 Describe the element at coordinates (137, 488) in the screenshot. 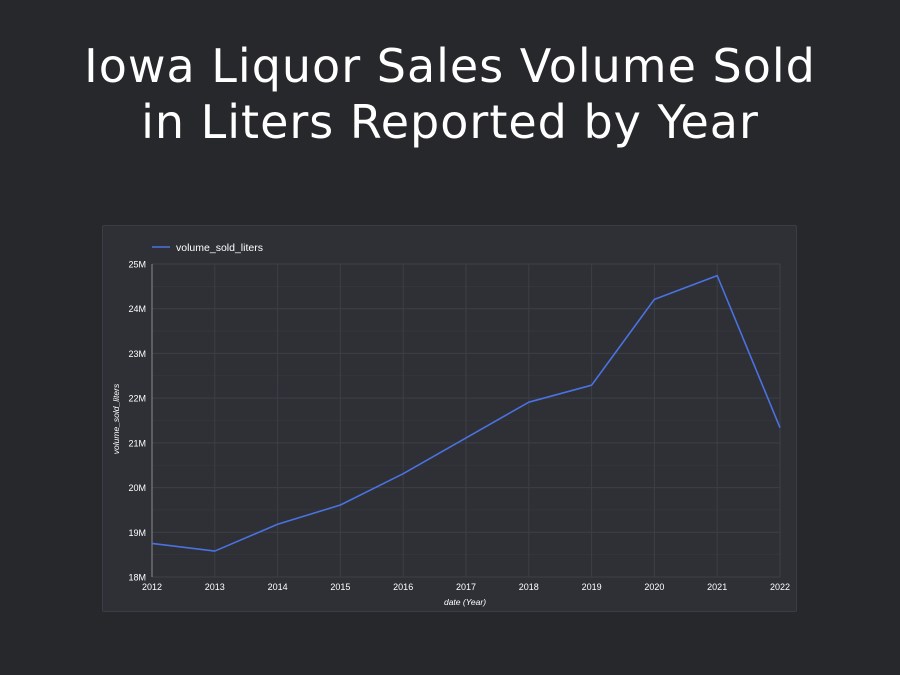

I see `y-tick-label: 20M` at that location.